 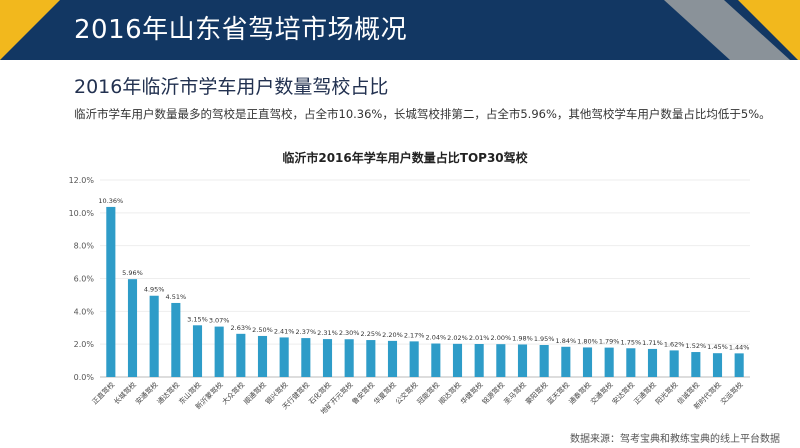 What do you see at coordinates (493, 393) in the screenshot?
I see `x-category-label: 铭源驾校` at bounding box center [493, 393].